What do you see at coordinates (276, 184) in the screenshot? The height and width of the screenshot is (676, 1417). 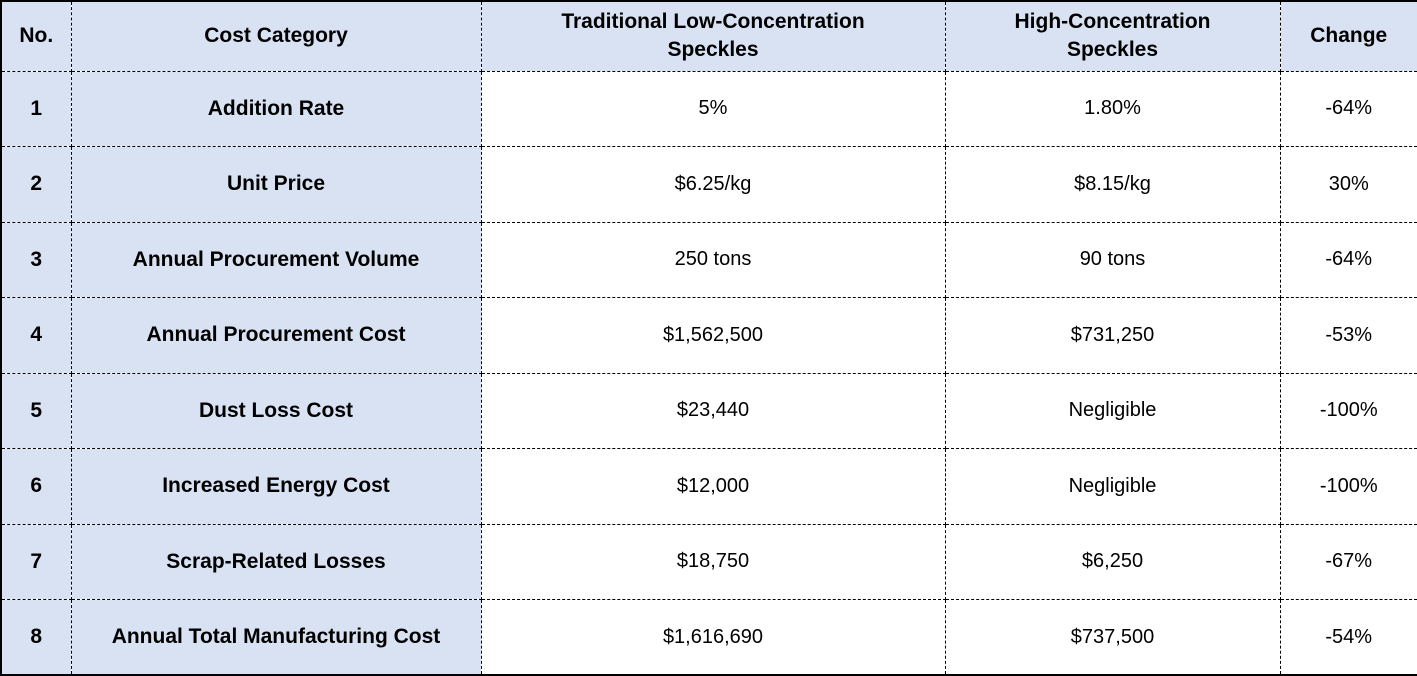 I see `cell-category: Unit Price` at bounding box center [276, 184].